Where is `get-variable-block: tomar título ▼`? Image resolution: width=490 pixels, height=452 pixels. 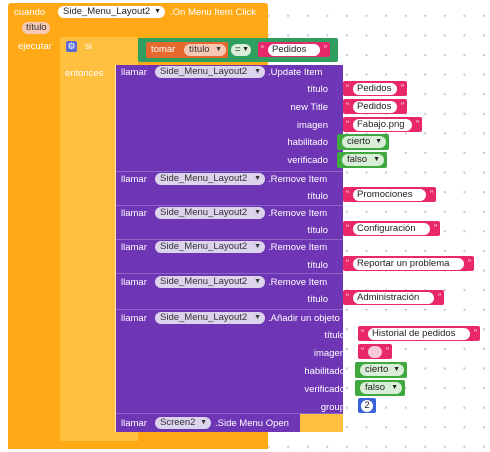
get-variable-block: tomar título ▼ is located at coordinates (187, 50).